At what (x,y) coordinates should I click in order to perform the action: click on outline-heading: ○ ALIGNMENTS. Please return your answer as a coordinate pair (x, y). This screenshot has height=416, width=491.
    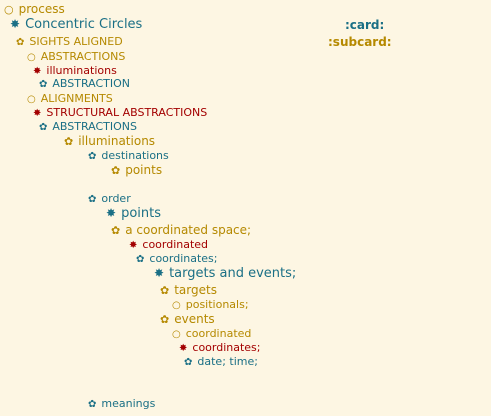
    Looking at the image, I should click on (70, 99).